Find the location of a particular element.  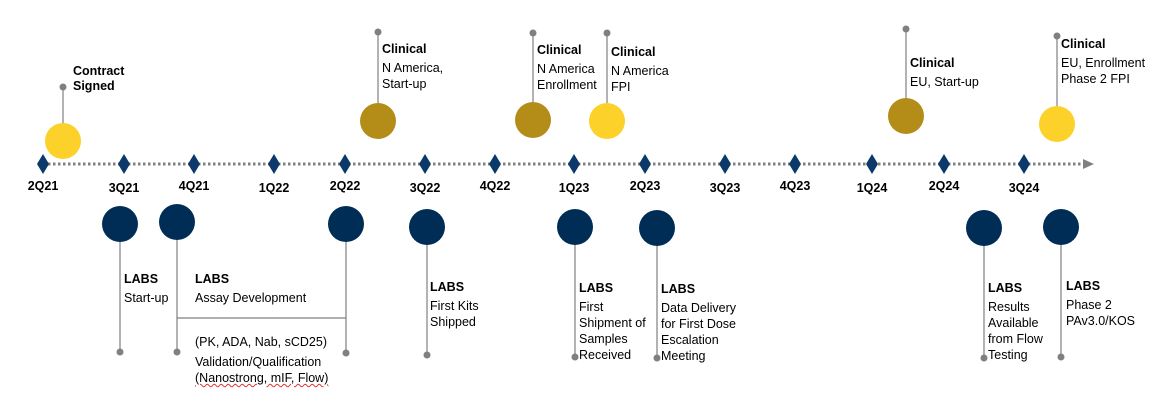

event-text: Shipment of is located at coordinates (612, 323).